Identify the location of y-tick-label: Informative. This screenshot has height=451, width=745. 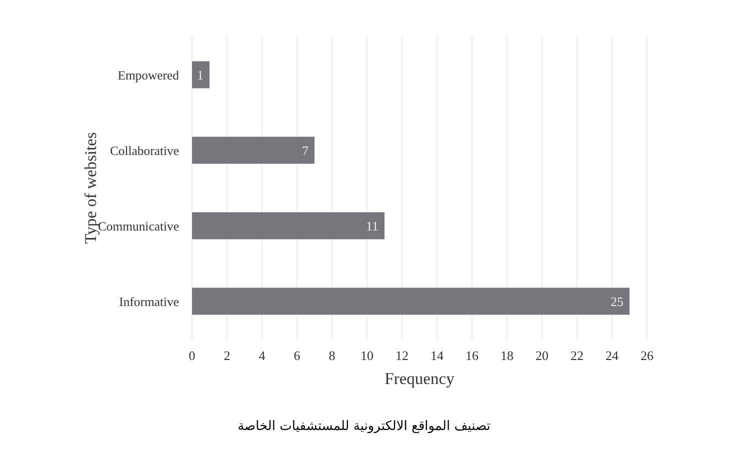
(149, 301).